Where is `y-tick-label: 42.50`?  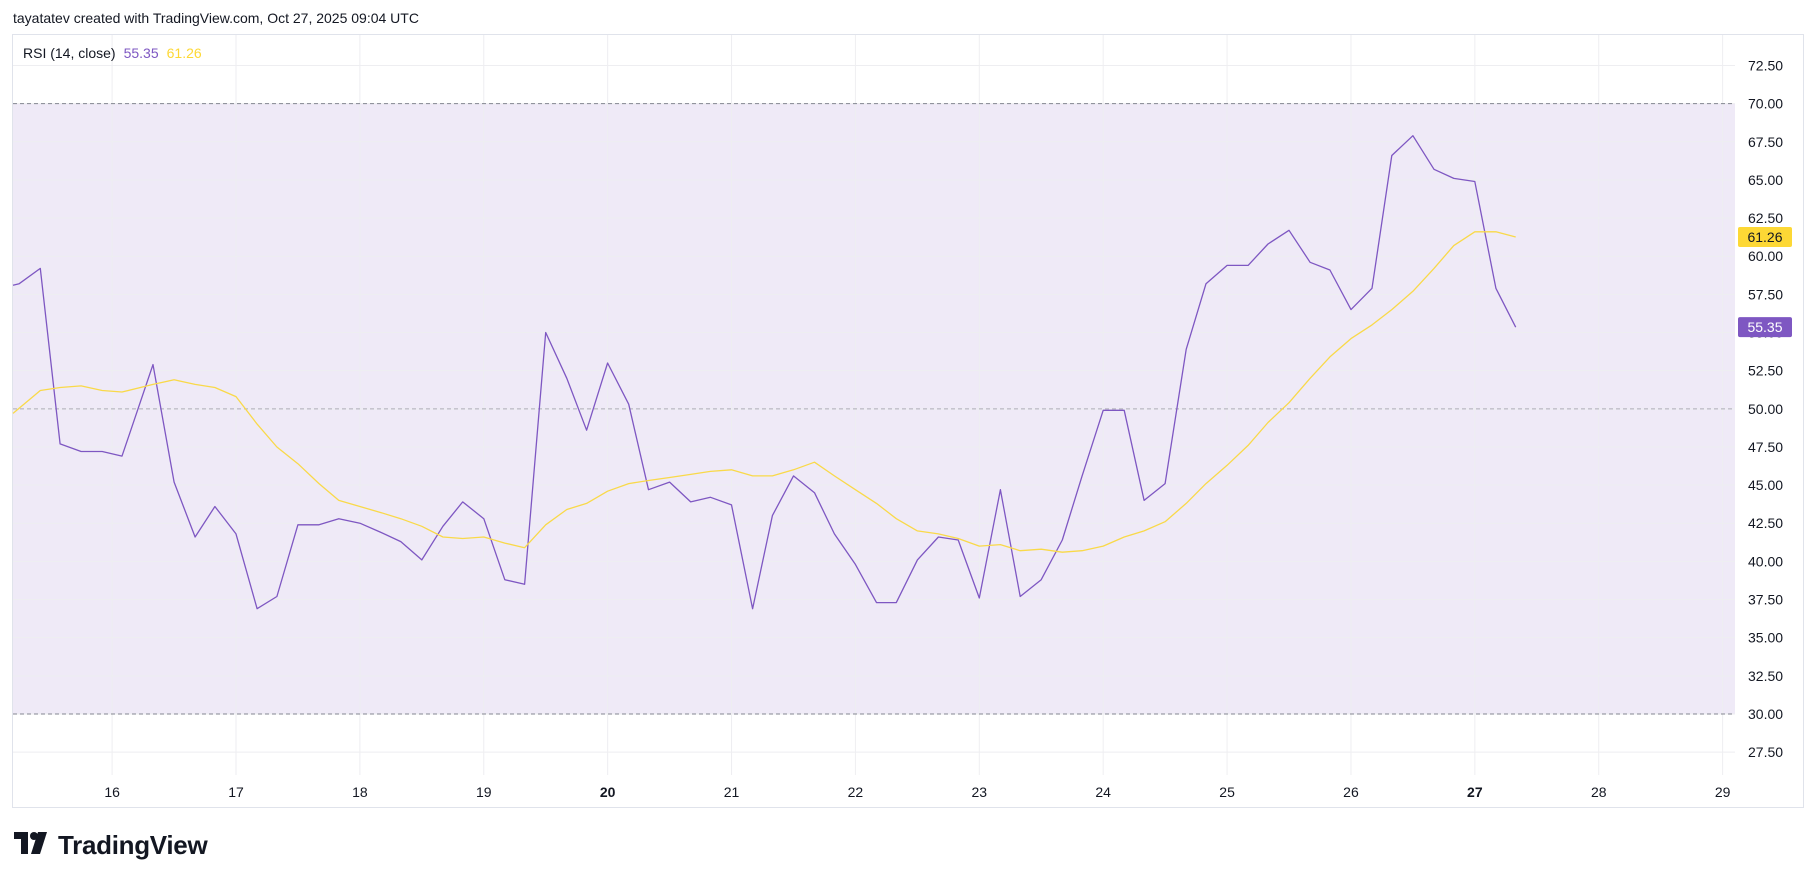
y-tick-label: 42.50 is located at coordinates (1765, 523).